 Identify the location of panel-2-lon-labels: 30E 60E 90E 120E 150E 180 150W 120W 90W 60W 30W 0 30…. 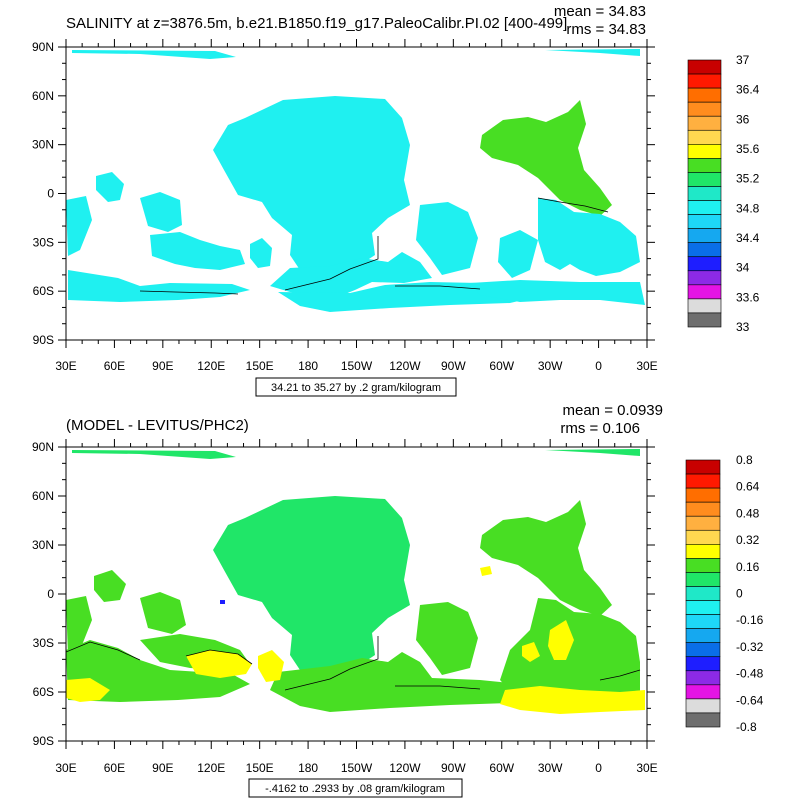
(356, 768).